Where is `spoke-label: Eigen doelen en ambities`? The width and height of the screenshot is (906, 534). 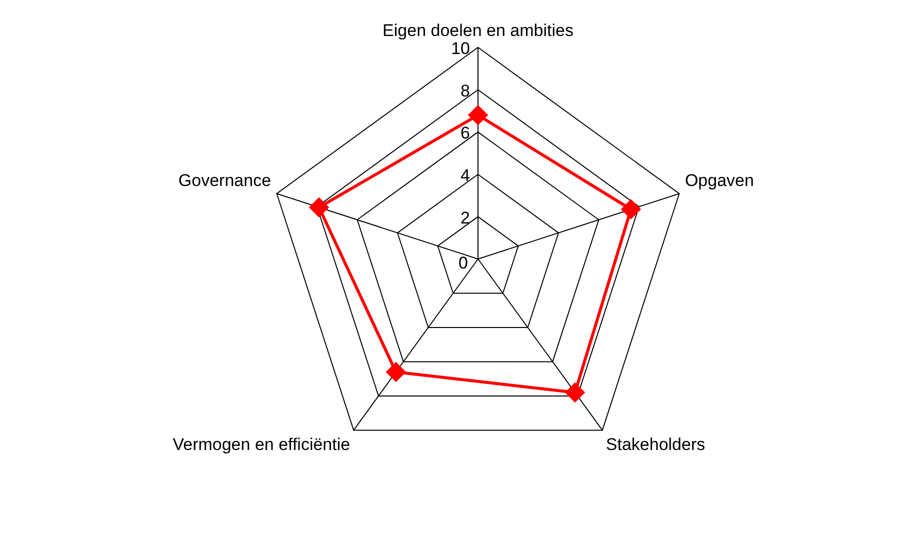 spoke-label: Eigen doelen en ambities is located at coordinates (478, 30).